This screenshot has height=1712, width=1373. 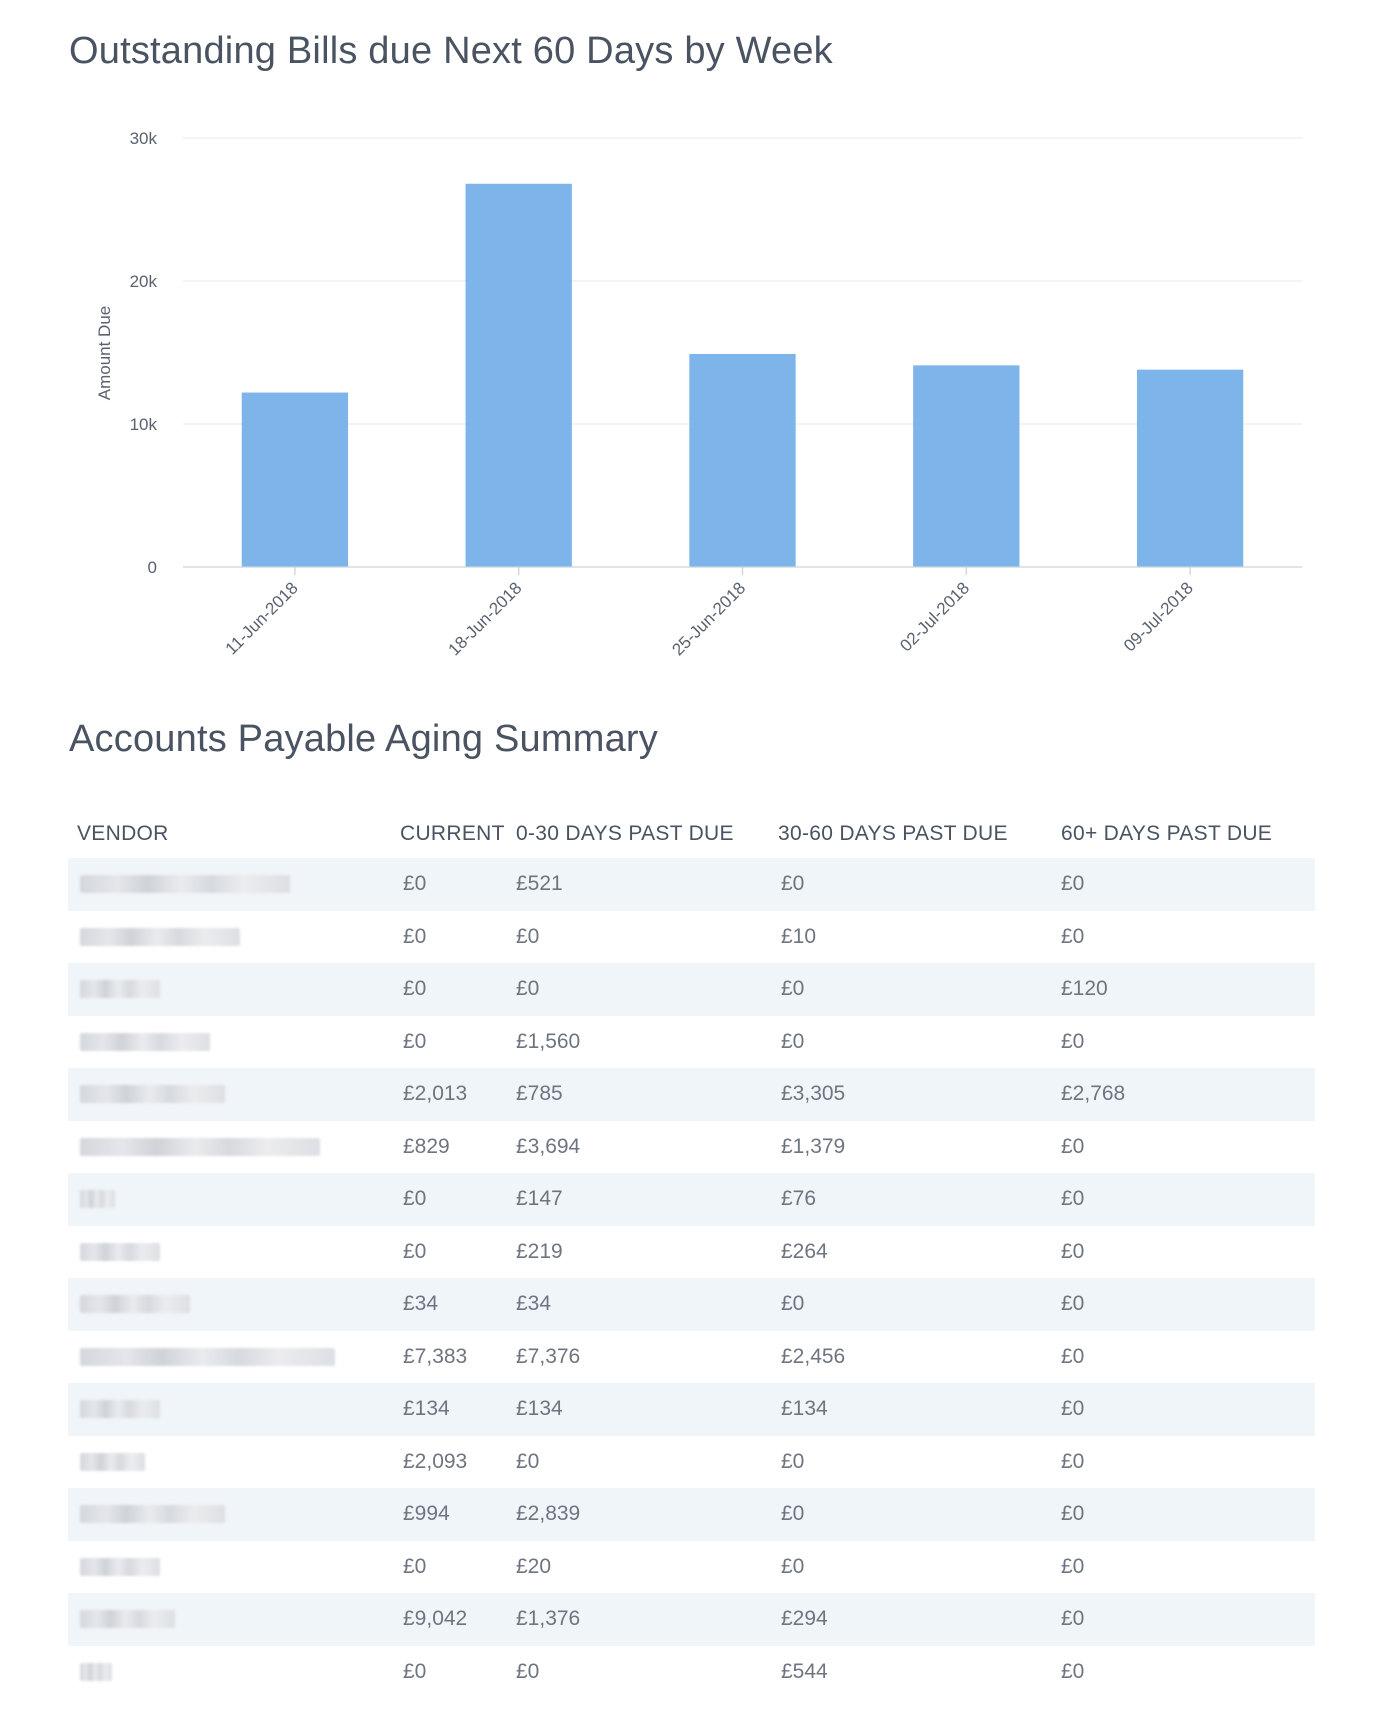 What do you see at coordinates (1093, 1094) in the screenshot?
I see `60-plus-days-cell: £2,768` at bounding box center [1093, 1094].